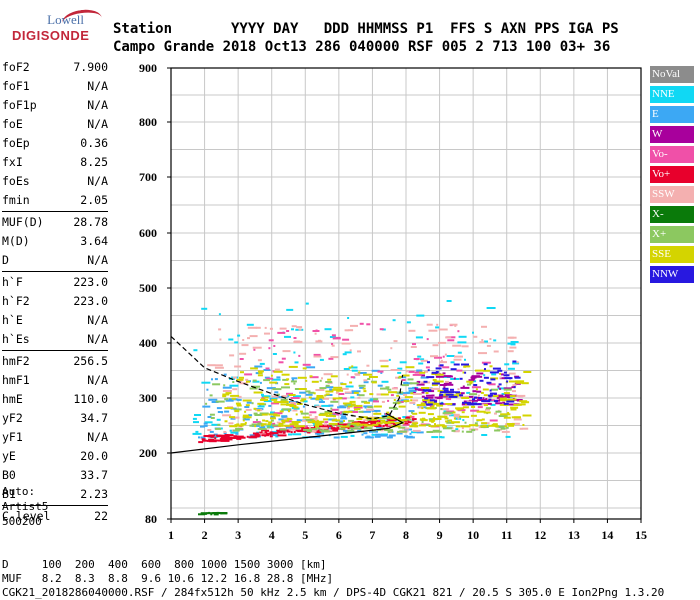 The width and height of the screenshot is (700, 600). What do you see at coordinates (90, 301) in the screenshot?
I see `param-value: 223.0` at bounding box center [90, 301].